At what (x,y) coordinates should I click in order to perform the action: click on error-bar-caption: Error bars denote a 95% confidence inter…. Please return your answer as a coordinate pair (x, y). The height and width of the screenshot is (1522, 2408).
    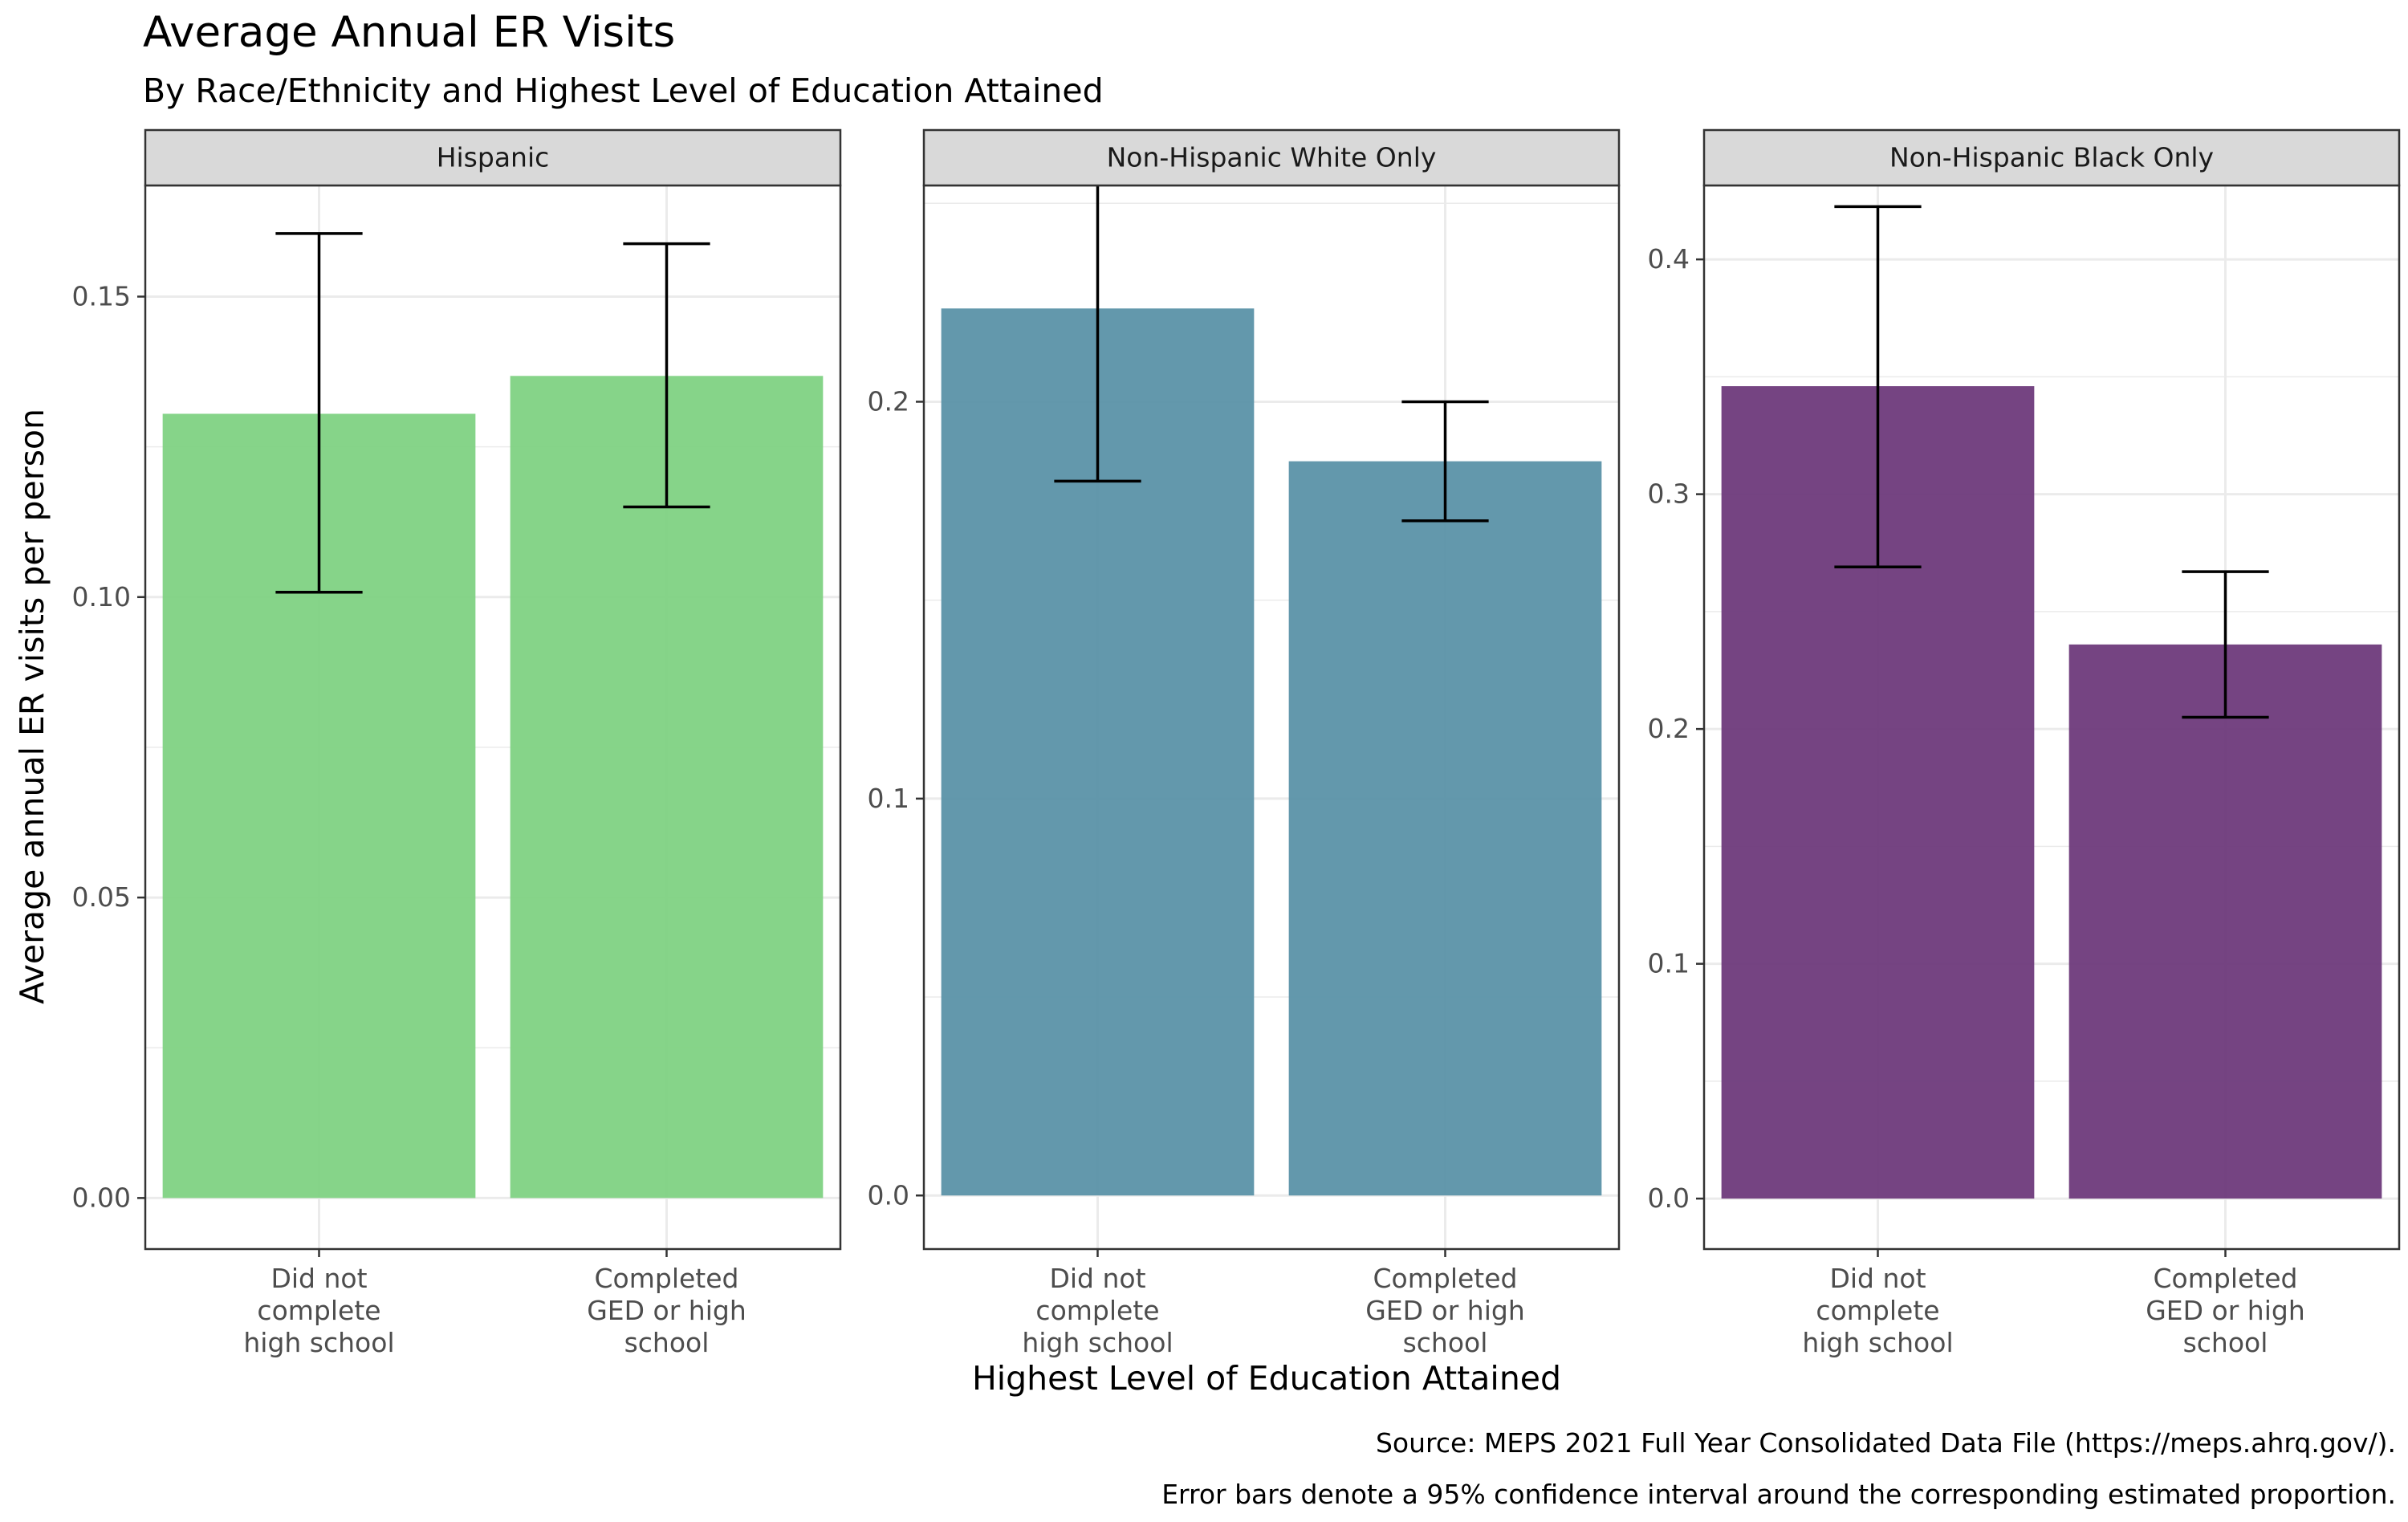
    Looking at the image, I should click on (1778, 1494).